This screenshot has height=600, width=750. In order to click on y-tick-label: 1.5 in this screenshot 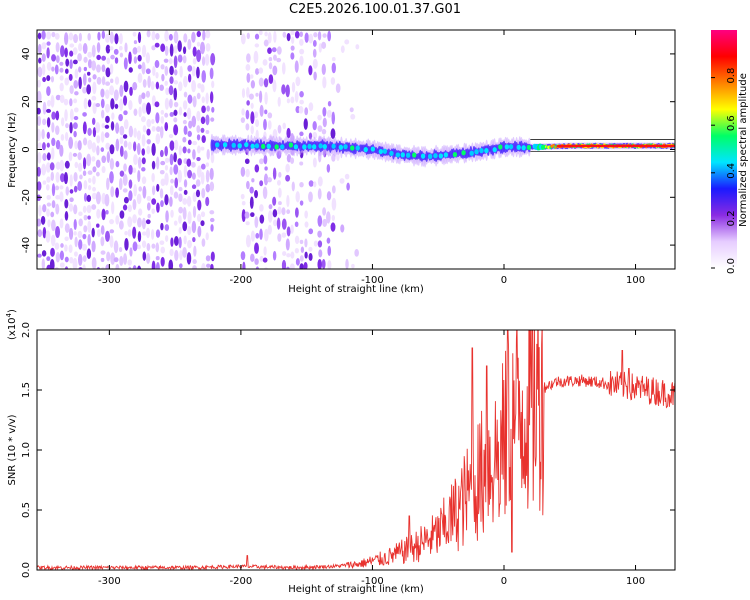, I will do `click(26, 390)`.